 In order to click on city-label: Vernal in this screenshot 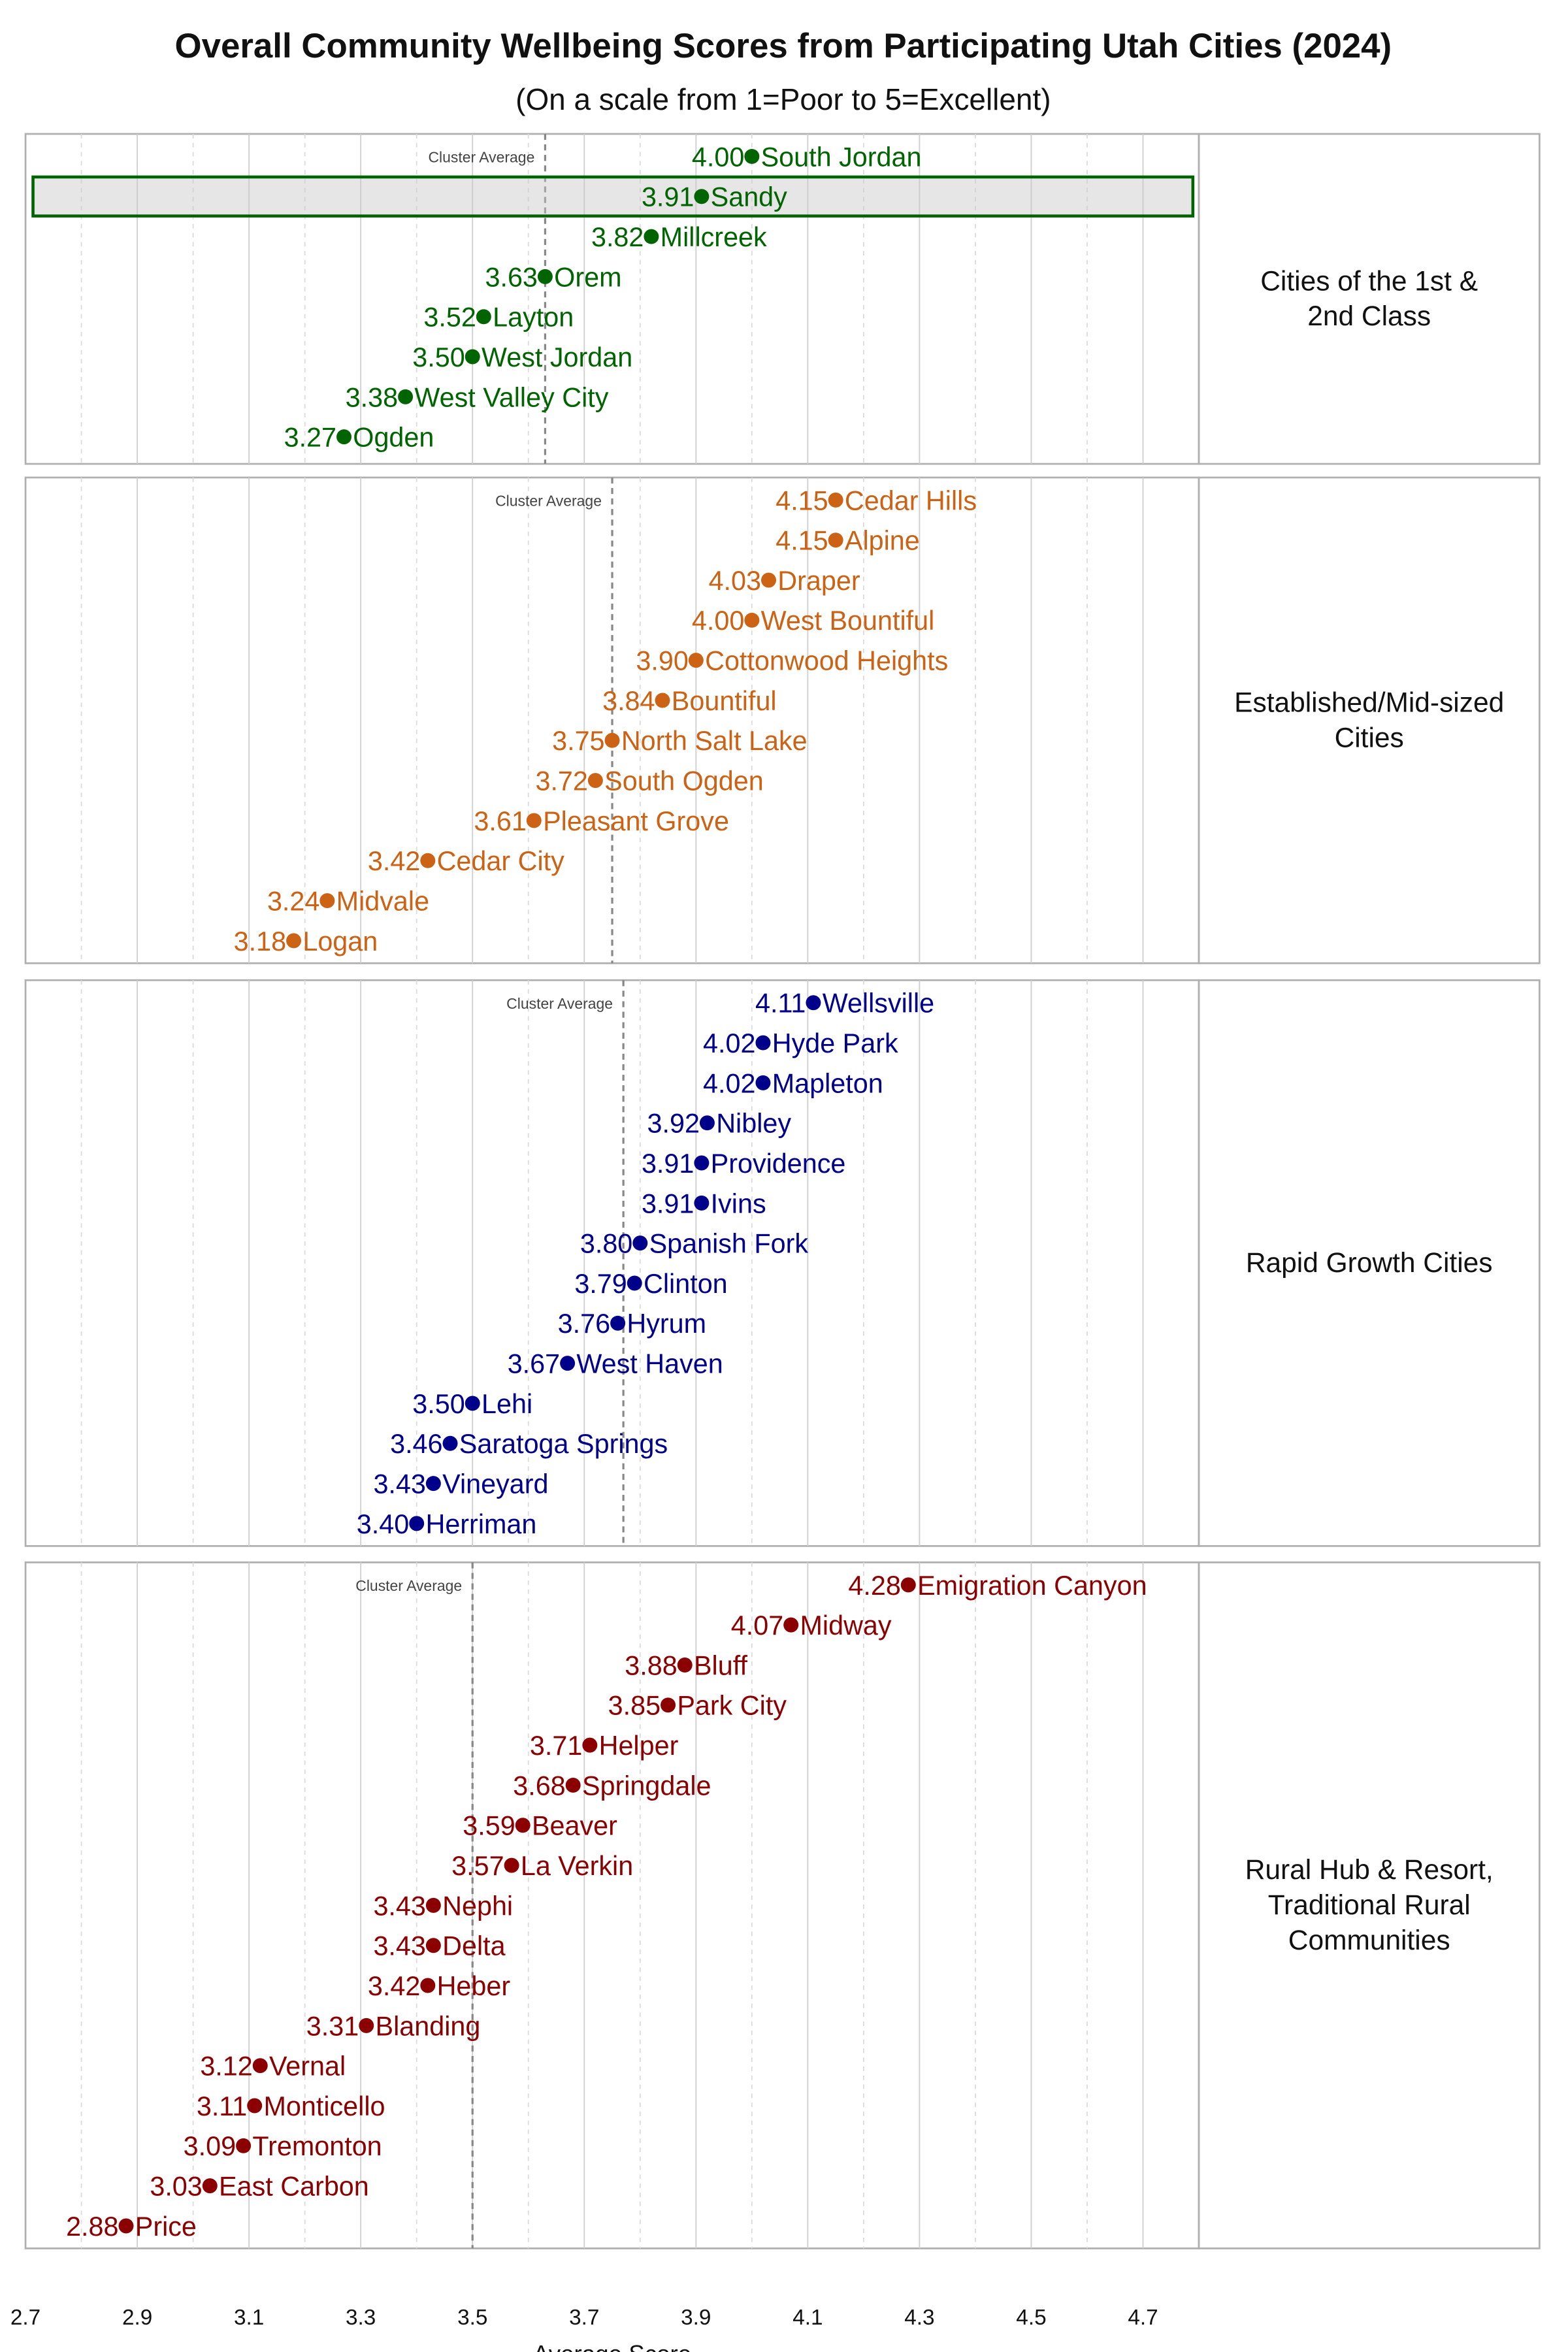, I will do `click(307, 2066)`.